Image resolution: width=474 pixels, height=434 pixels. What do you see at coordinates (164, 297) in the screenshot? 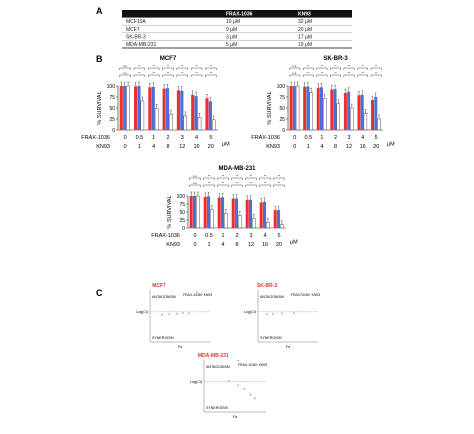
I see `antagonism-label: ANTAGONISM` at bounding box center [164, 297].